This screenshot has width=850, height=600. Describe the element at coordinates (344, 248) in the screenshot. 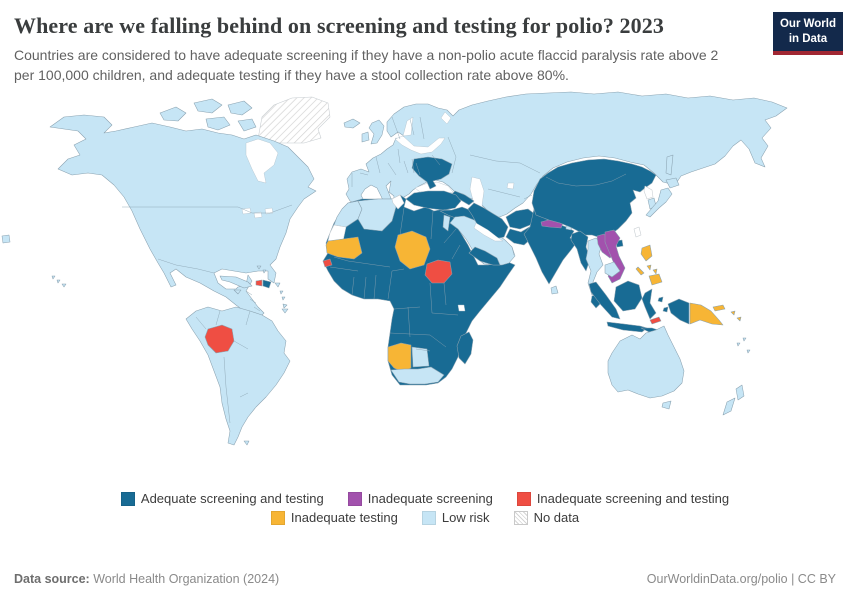

I see `country-mauritania` at that location.